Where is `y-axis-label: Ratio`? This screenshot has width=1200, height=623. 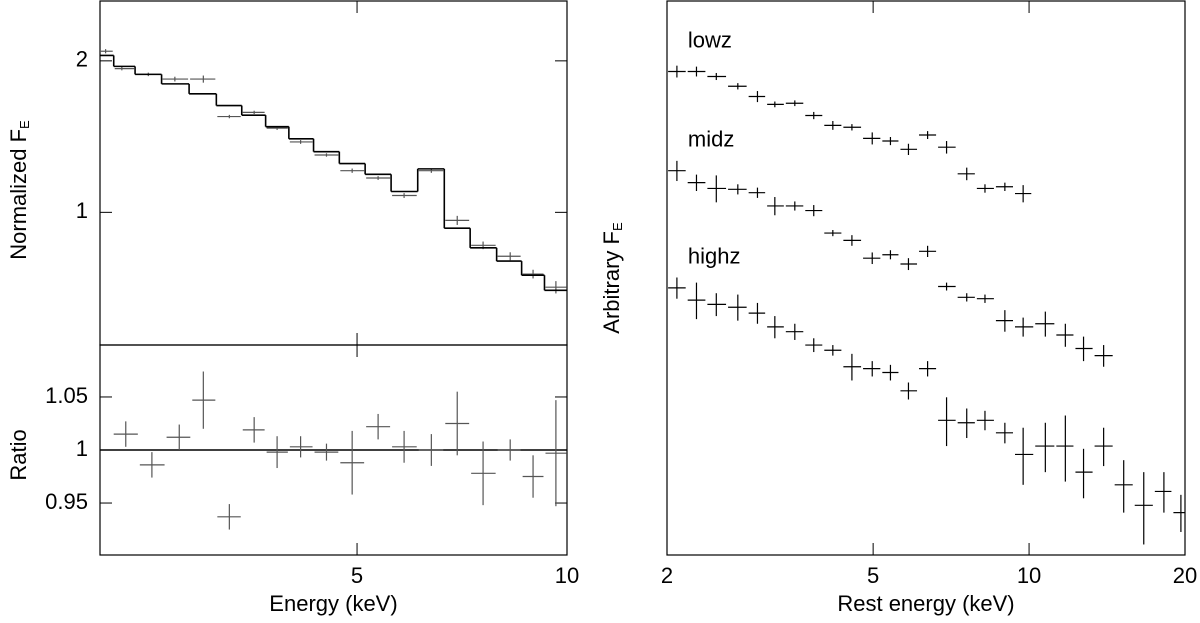 y-axis-label: Ratio is located at coordinates (18, 454).